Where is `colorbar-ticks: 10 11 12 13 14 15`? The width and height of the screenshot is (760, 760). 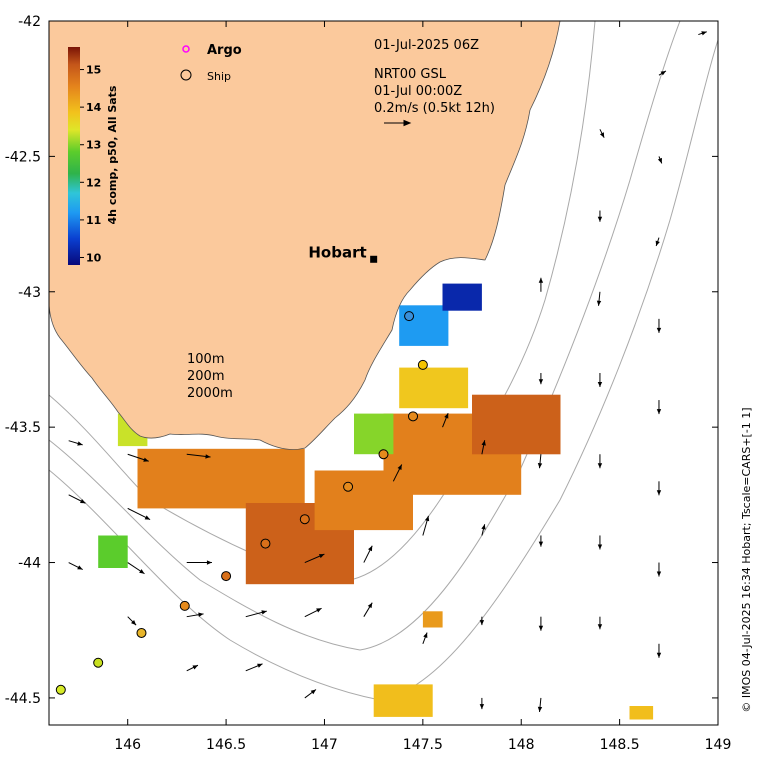
colorbar-ticks: 10 11 12 13 14 15 is located at coordinates (91, 164).